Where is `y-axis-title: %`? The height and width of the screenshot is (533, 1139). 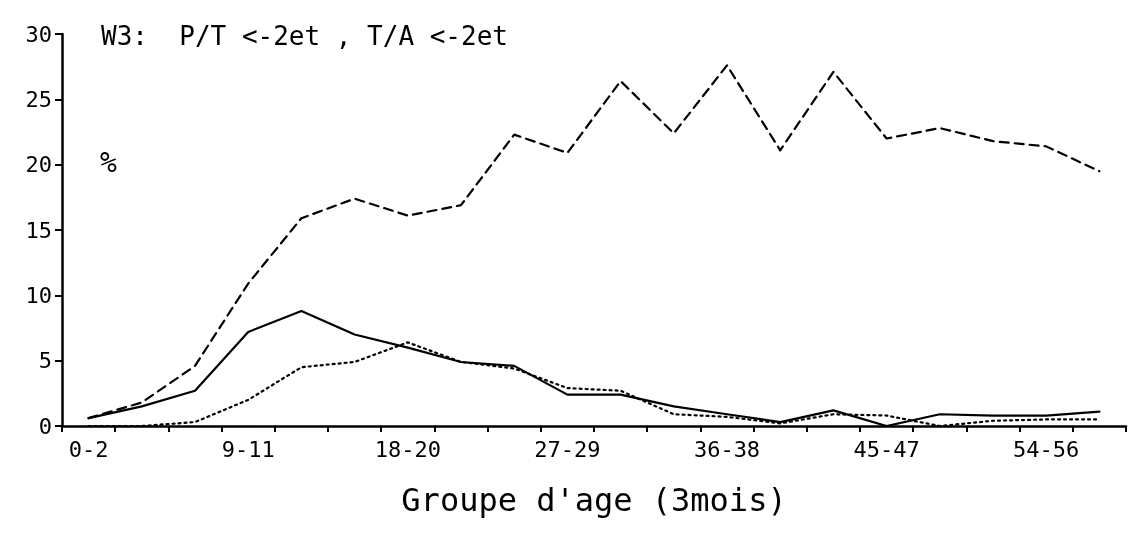 y-axis-title: % is located at coordinates (108, 162).